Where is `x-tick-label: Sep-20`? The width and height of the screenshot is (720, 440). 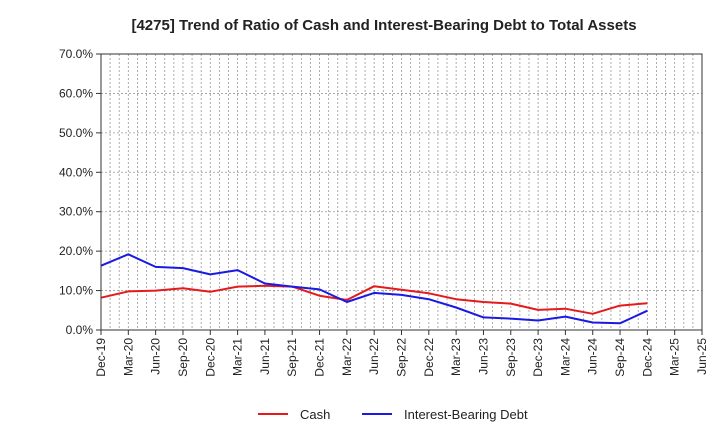 x-tick-label: Sep-20 is located at coordinates (183, 357).